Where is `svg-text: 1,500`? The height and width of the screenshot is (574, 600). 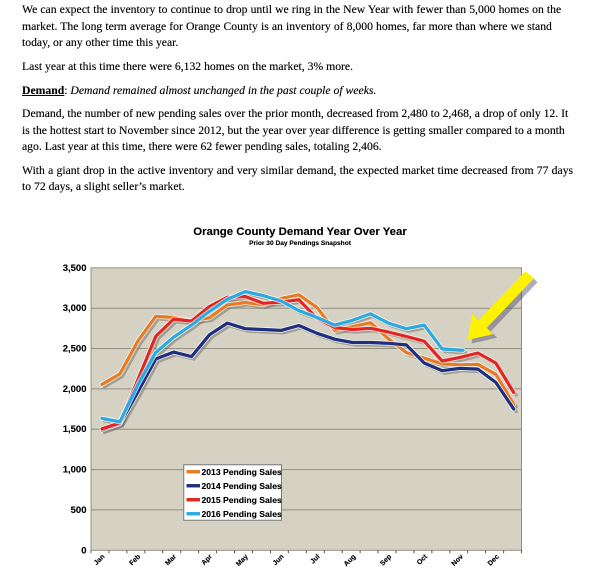 svg-text: 1,500 is located at coordinates (75, 429).